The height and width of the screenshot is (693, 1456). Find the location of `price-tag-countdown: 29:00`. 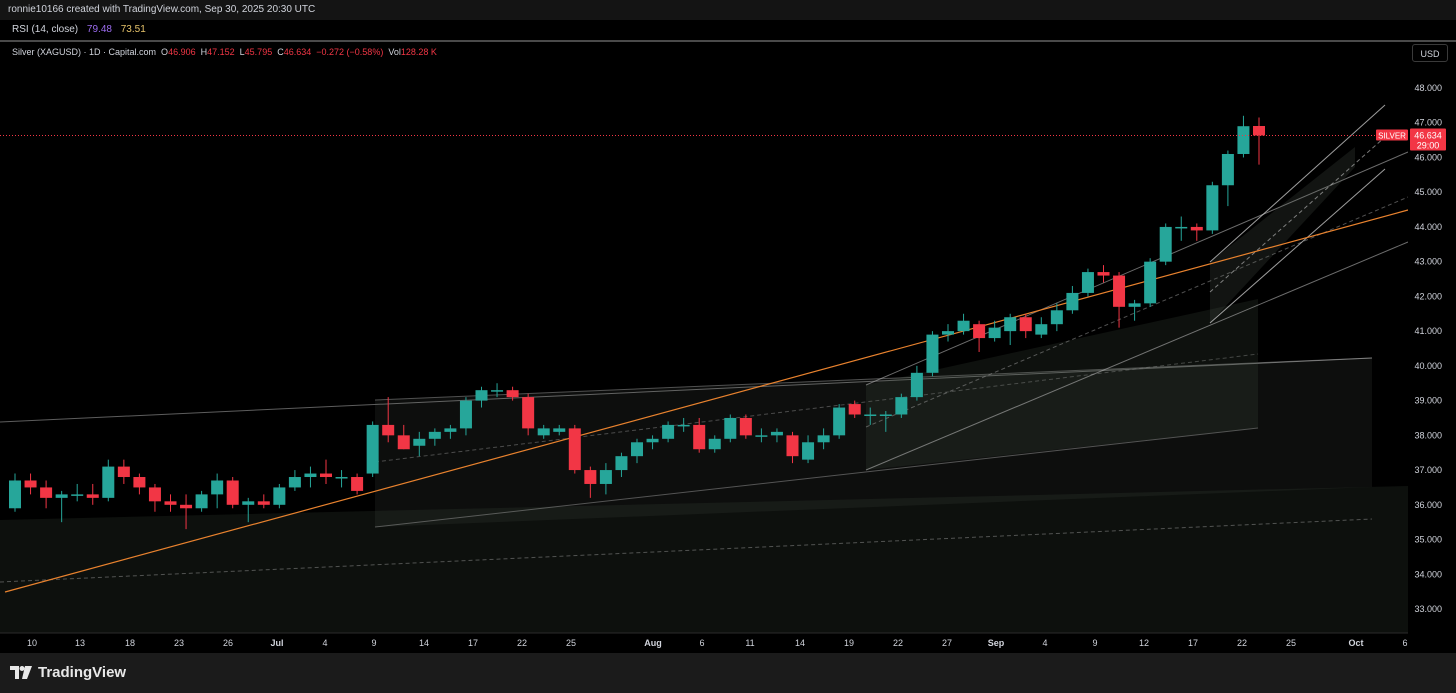

price-tag-countdown: 29:00 is located at coordinates (1428, 145).